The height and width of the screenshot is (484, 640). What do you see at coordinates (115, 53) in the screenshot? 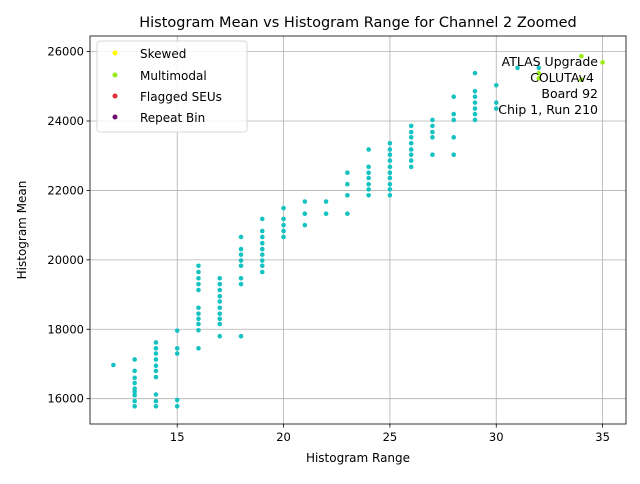
I see `legend-marker-skewed` at bounding box center [115, 53].